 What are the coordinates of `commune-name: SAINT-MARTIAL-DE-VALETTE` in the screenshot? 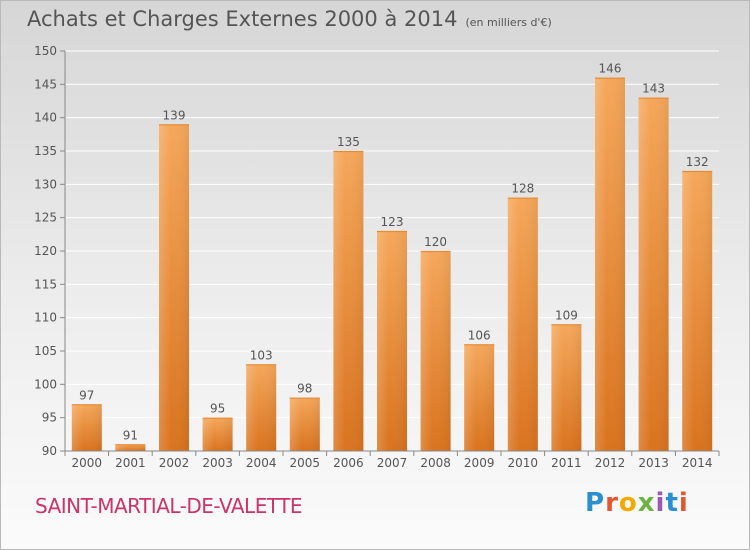 It's located at (169, 506).